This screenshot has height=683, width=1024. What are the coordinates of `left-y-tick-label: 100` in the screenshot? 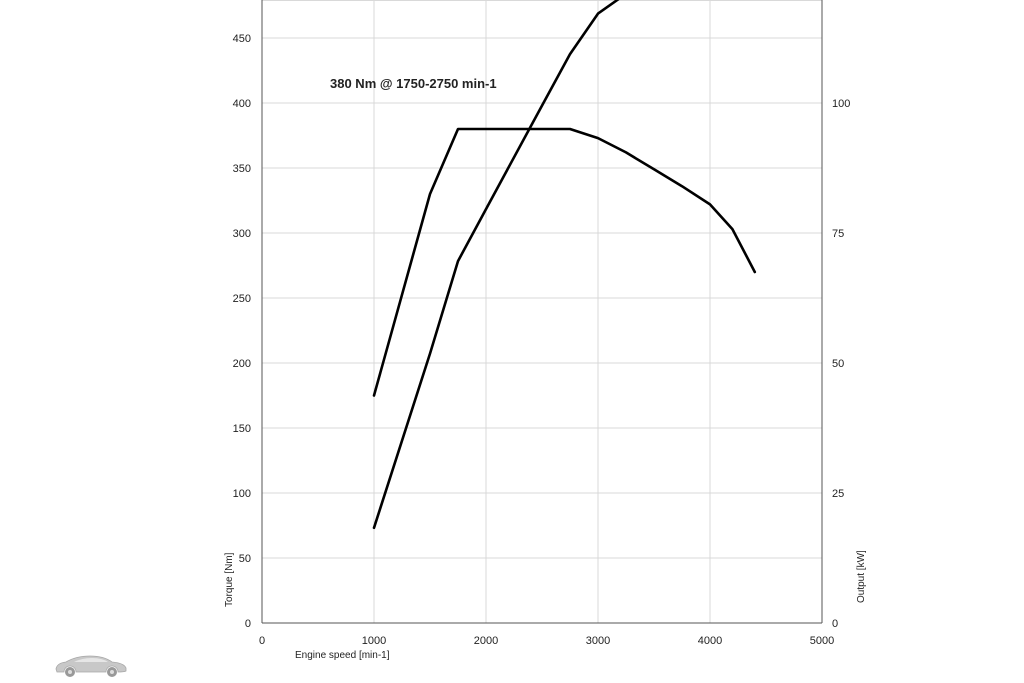 It's located at (242, 494).